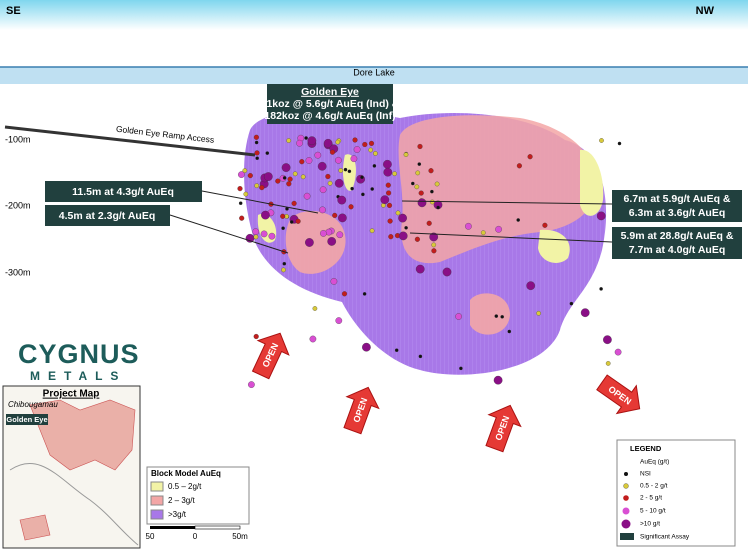 Image resolution: width=748 pixels, height=557 pixels. Describe the element at coordinates (181, 500) in the screenshot. I see `block-legend-item: 2 – 3g/t` at that location.